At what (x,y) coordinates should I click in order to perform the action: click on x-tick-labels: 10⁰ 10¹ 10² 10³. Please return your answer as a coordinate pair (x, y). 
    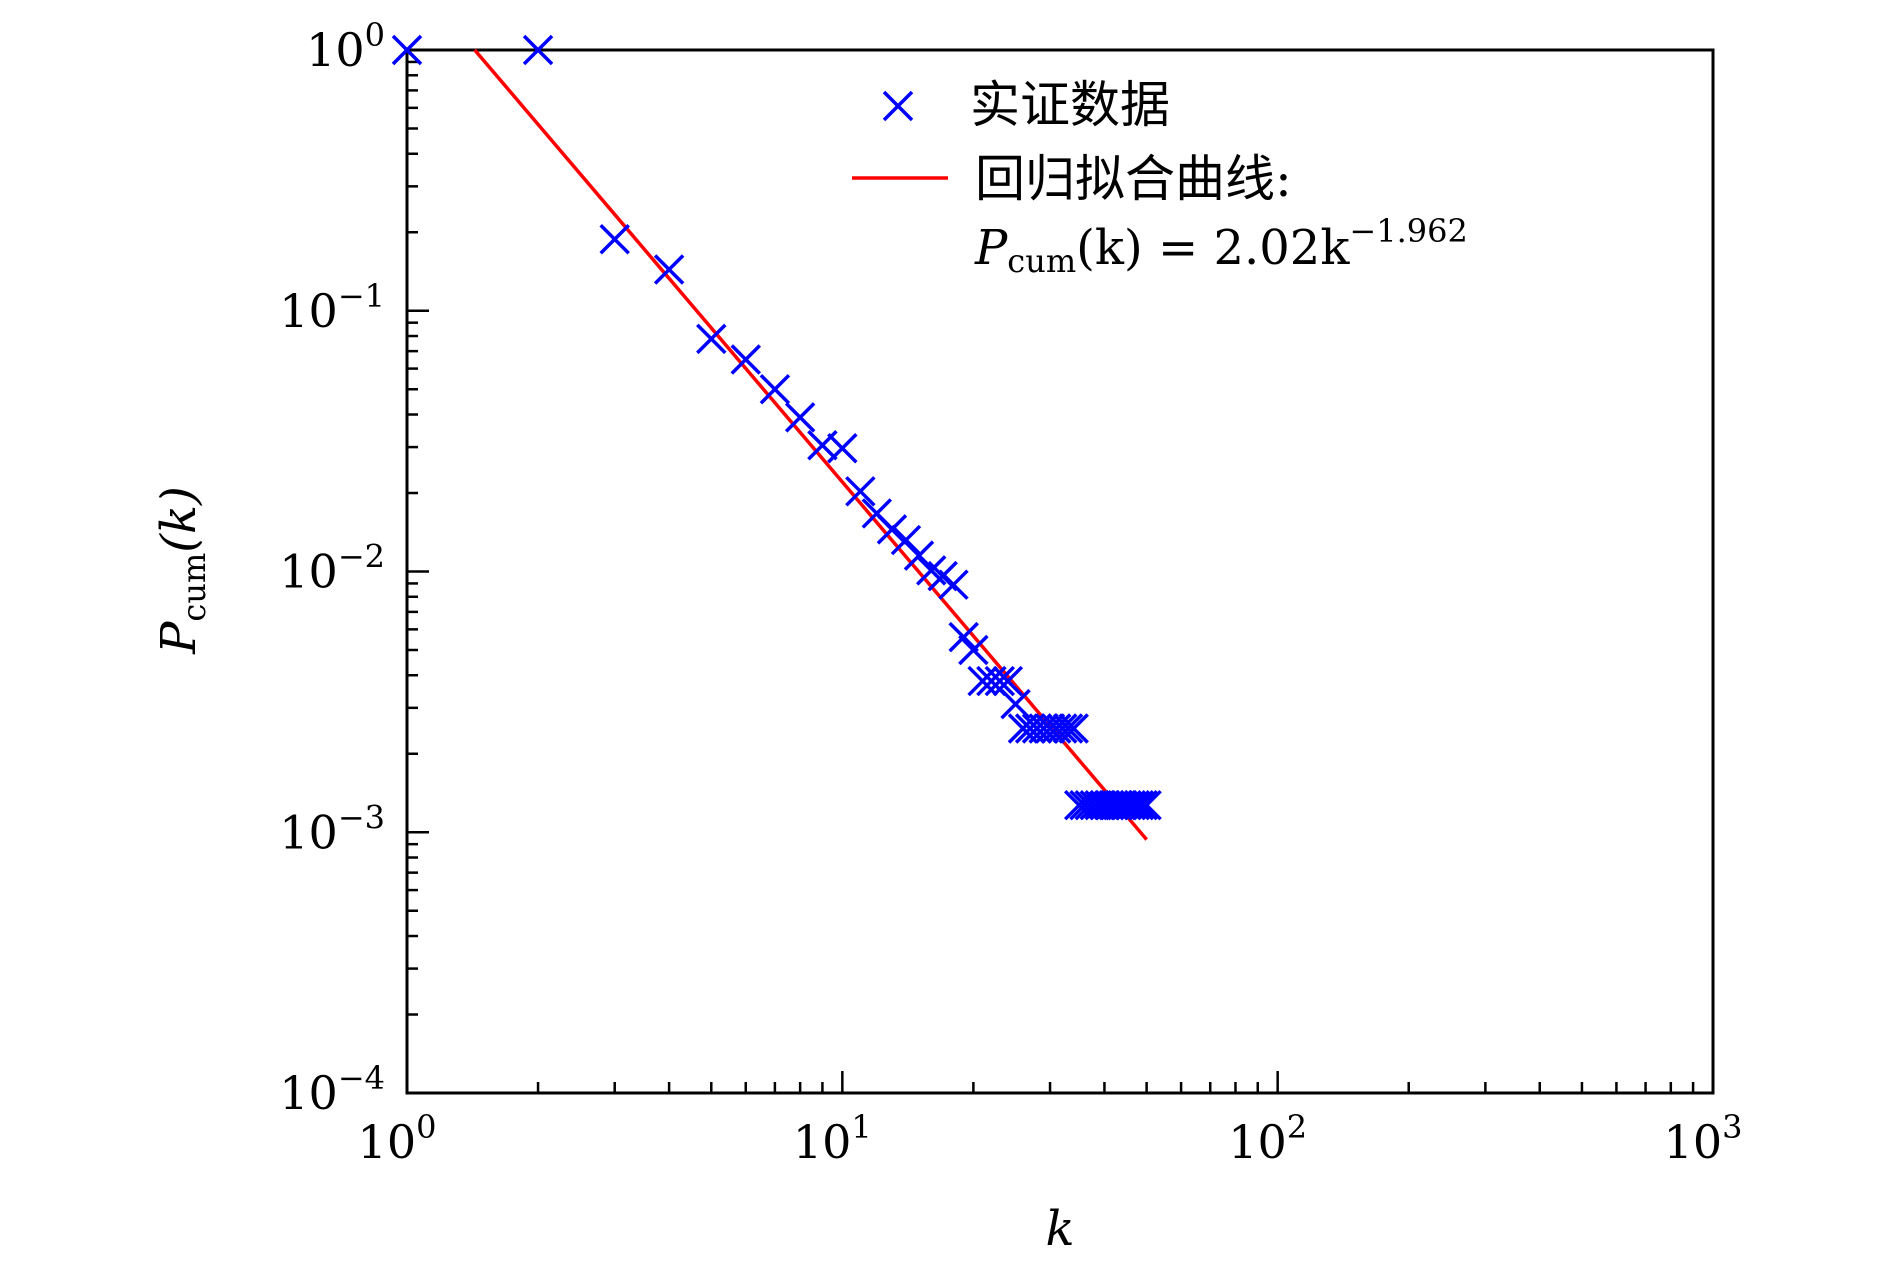
    Looking at the image, I should click on (1050, 1138).